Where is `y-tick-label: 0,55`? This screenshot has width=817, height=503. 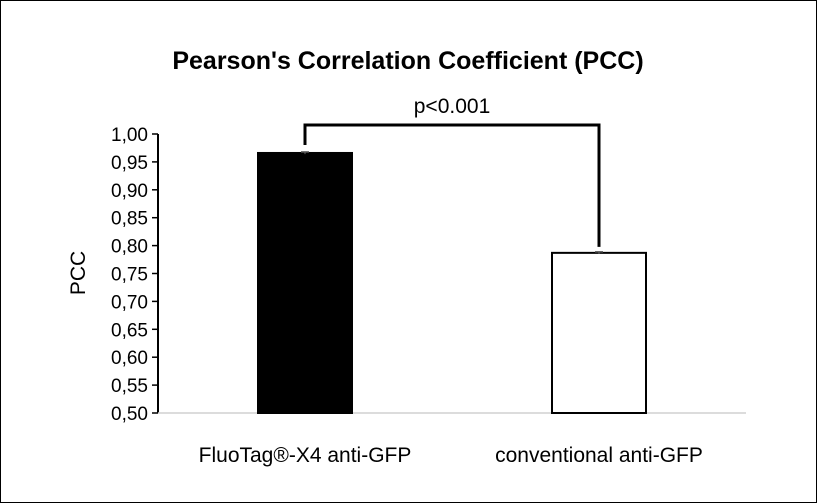 y-tick-label: 0,55 is located at coordinates (129, 386).